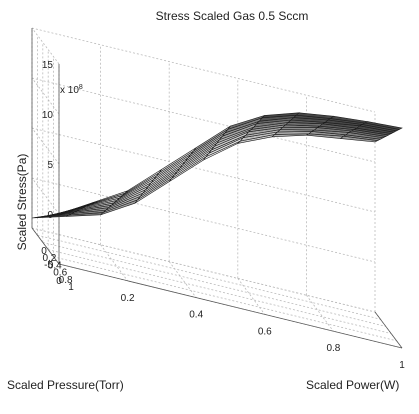 Image resolution: width=419 pixels, height=414 pixels. I want to click on z-tick-label: 15, so click(48, 65).